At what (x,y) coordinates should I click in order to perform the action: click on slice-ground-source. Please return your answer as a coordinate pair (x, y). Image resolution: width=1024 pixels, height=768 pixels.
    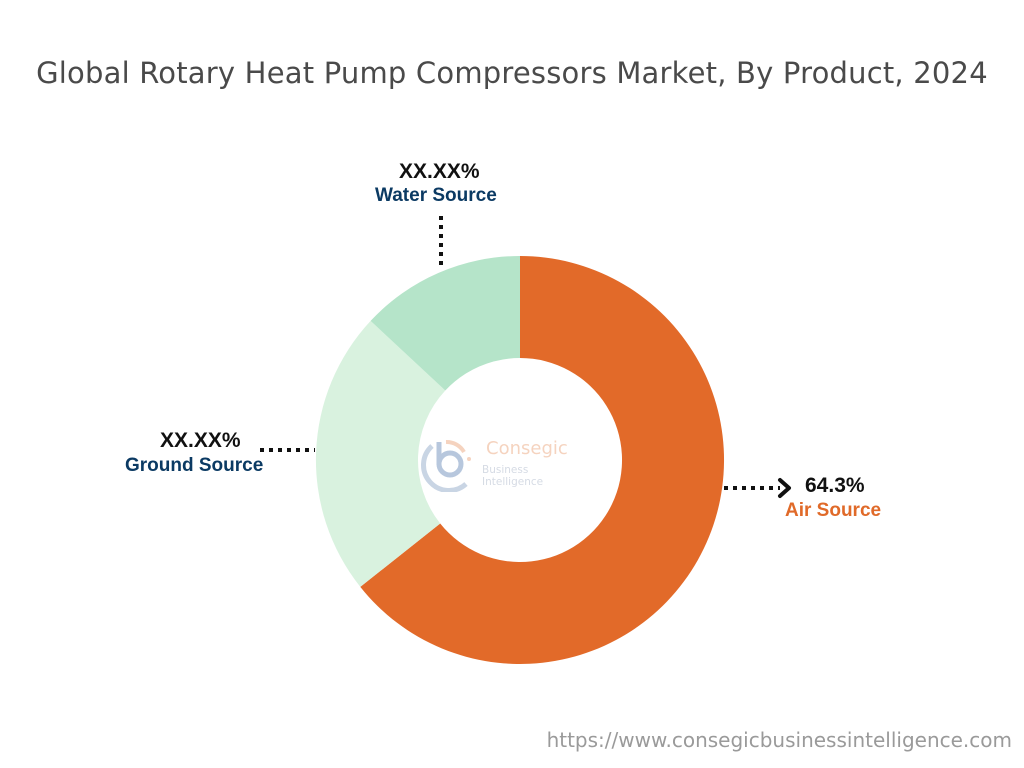
    Looking at the image, I should click on (380, 453).